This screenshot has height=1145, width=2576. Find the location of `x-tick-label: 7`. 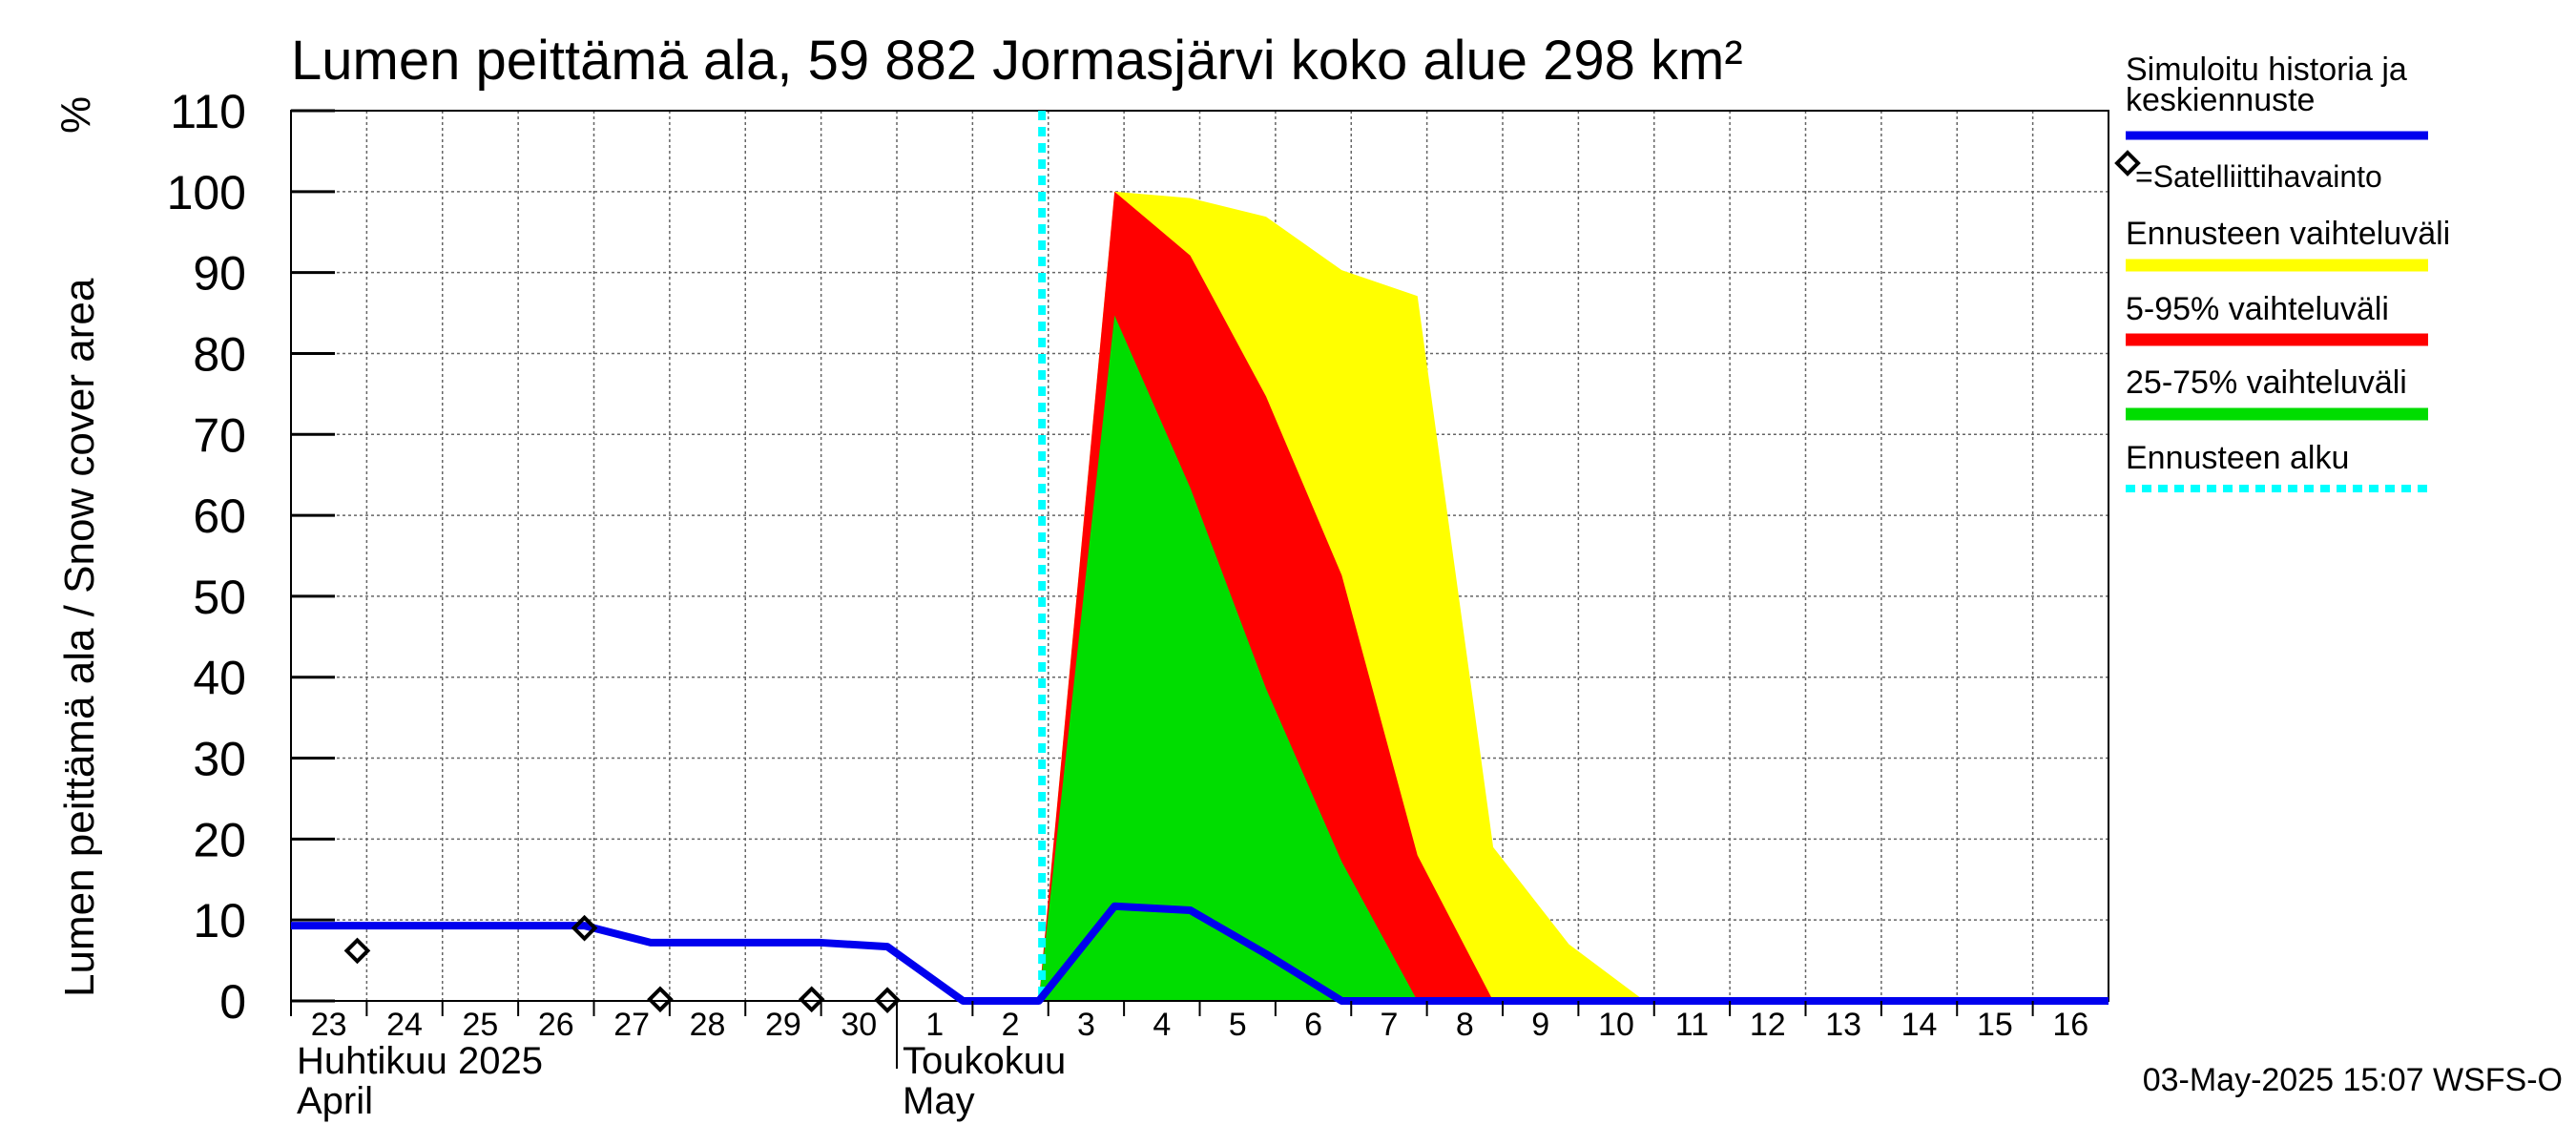

x-tick-label: 7 is located at coordinates (1389, 1025).